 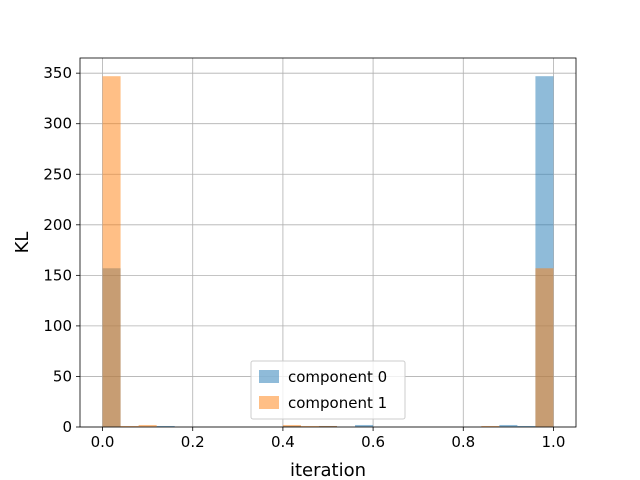 What do you see at coordinates (62, 376) in the screenshot?
I see `y-tick-label: 50` at bounding box center [62, 376].